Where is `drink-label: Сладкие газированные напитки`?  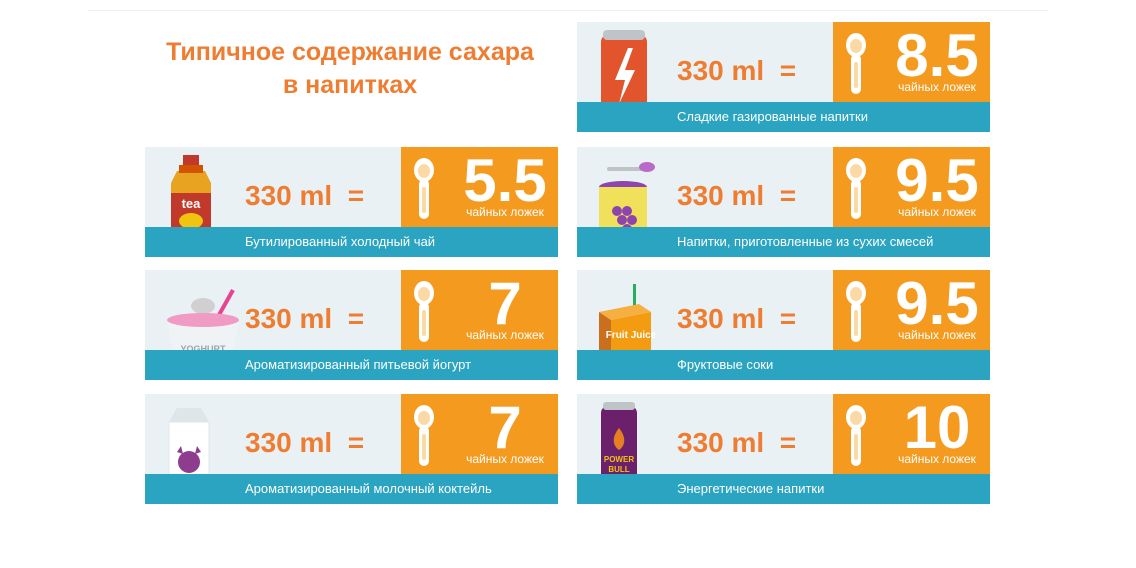 drink-label: Сладкие газированные напитки is located at coordinates (772, 116).